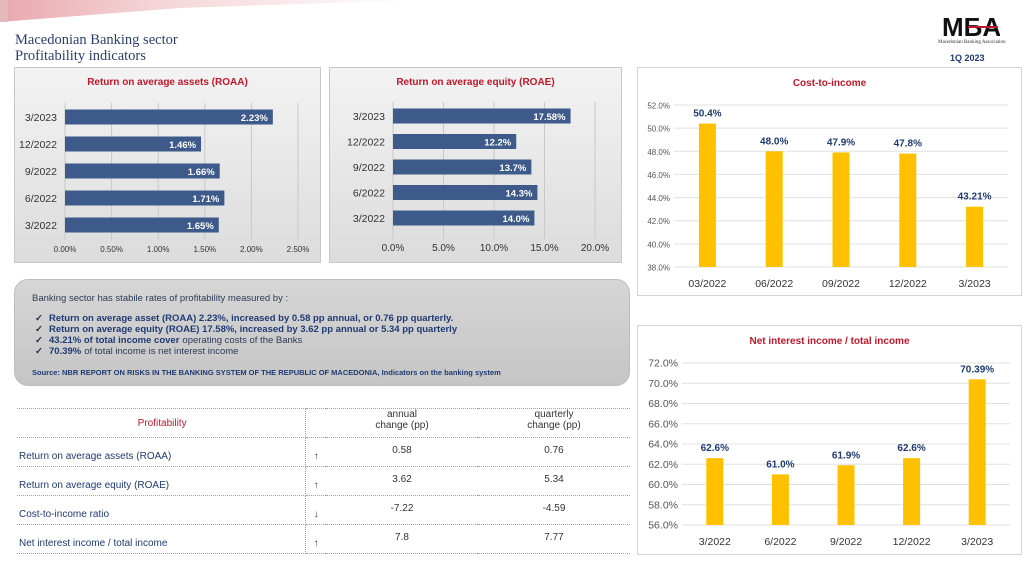  Describe the element at coordinates (369, 168) in the screenshot. I see `category-label: 9/2022` at that location.